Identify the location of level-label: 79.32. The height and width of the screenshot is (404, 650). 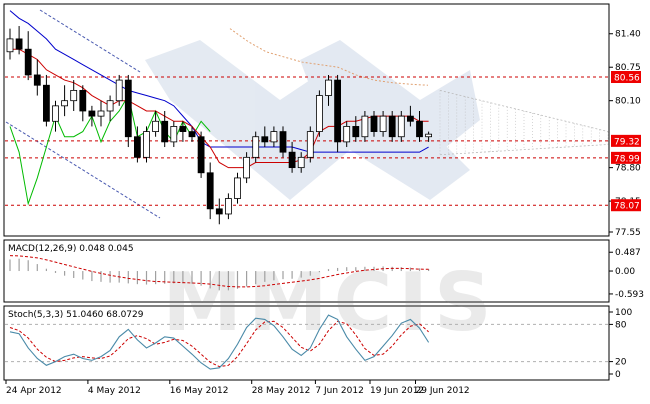
(627, 142).